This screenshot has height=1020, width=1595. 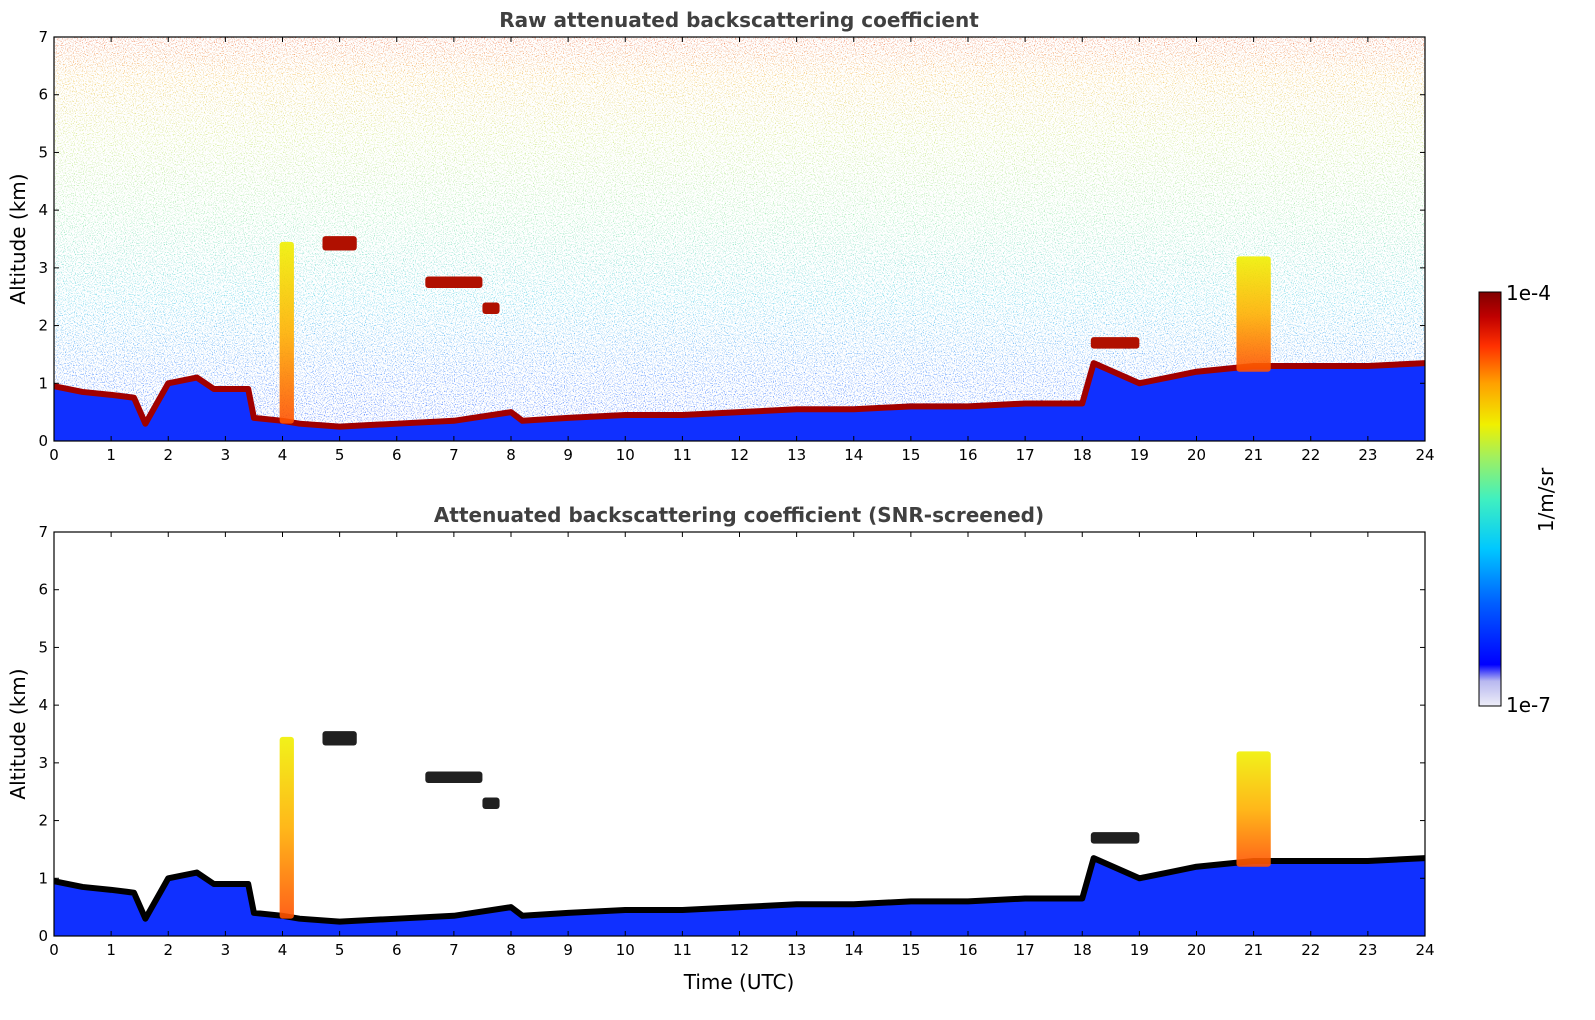 What do you see at coordinates (1528, 293) in the screenshot?
I see `colorbar-max-label: 1e-4` at bounding box center [1528, 293].